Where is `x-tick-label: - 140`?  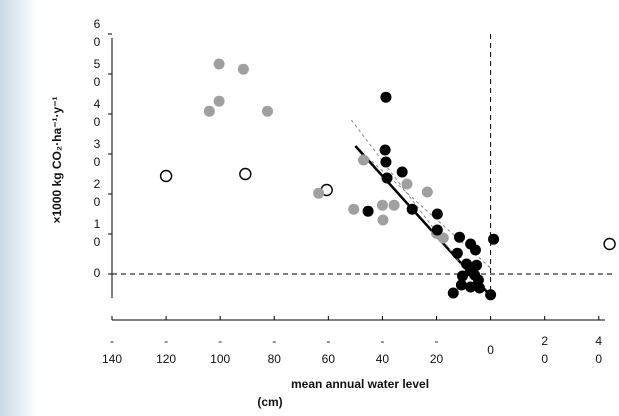 x-tick-label: - 140 is located at coordinates (112, 350).